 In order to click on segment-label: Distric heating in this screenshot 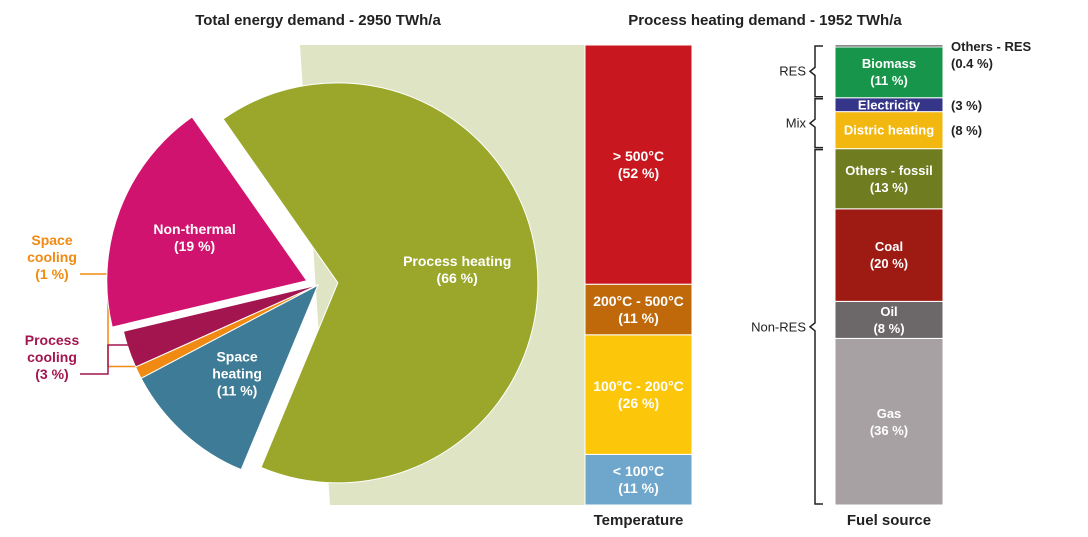, I will do `click(889, 130)`.